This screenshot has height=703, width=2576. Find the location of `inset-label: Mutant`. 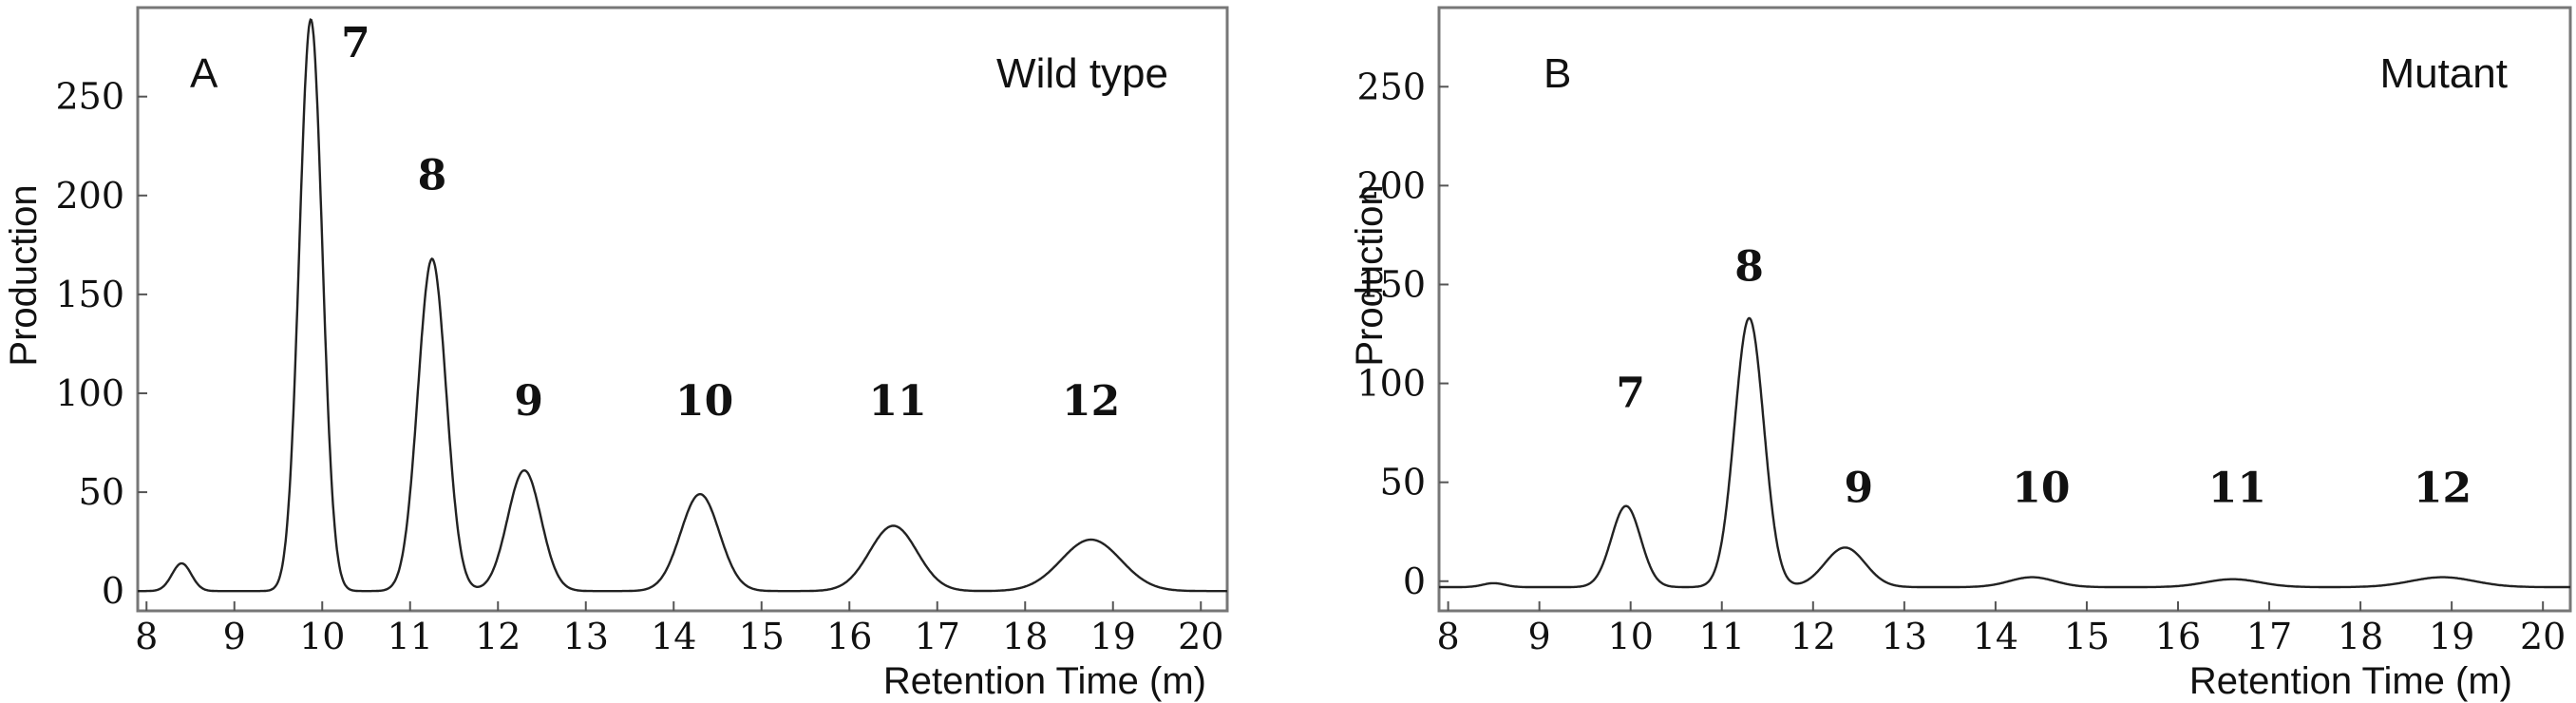

inset-label: Mutant is located at coordinates (2443, 73).